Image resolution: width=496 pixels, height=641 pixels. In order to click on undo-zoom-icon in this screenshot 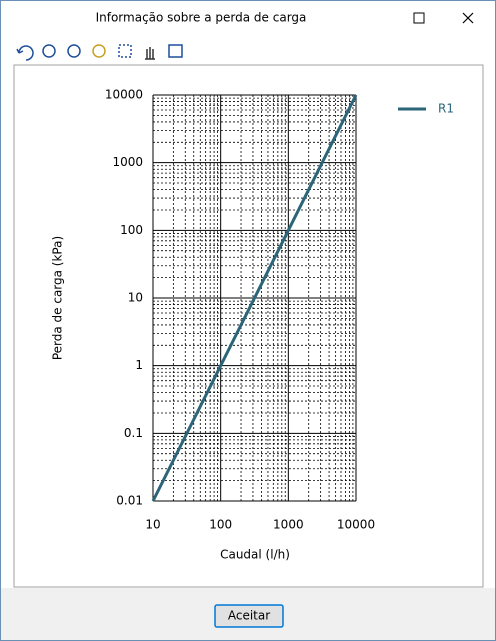, I will do `click(25, 53)`.